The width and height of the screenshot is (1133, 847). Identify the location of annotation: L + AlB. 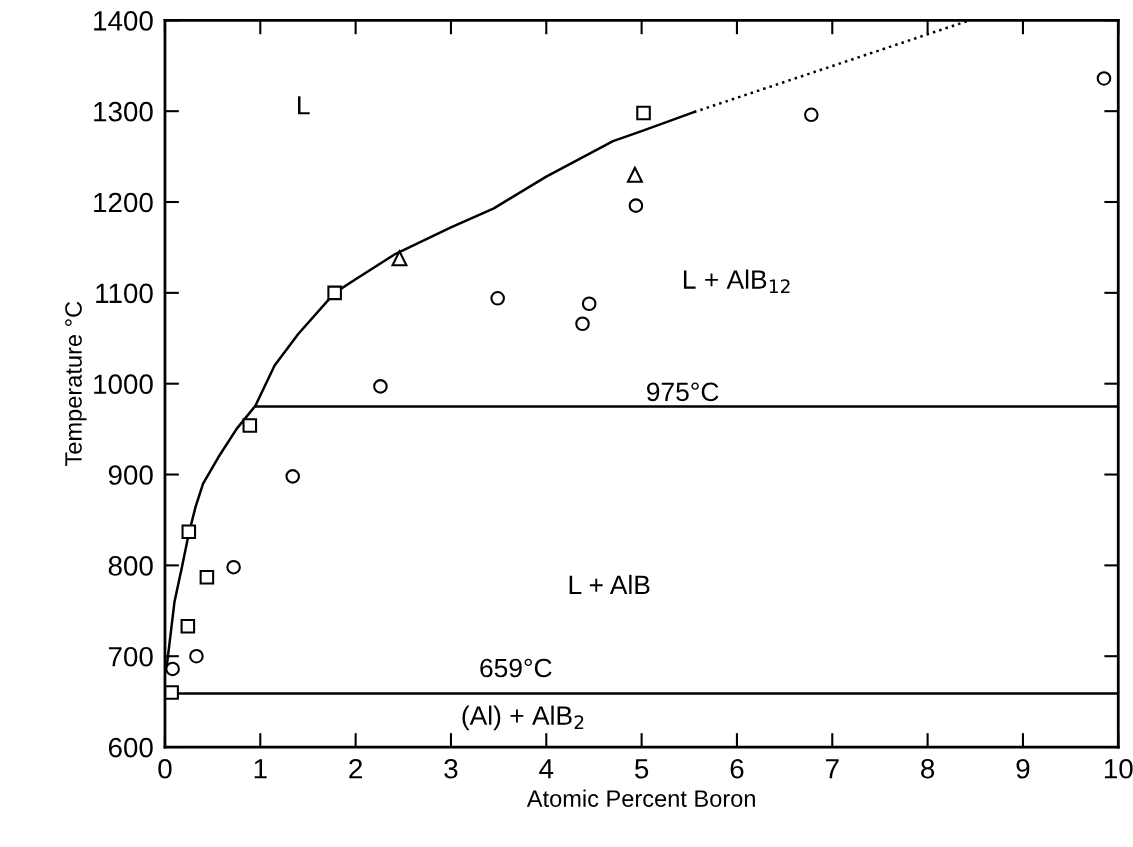
(609, 584).